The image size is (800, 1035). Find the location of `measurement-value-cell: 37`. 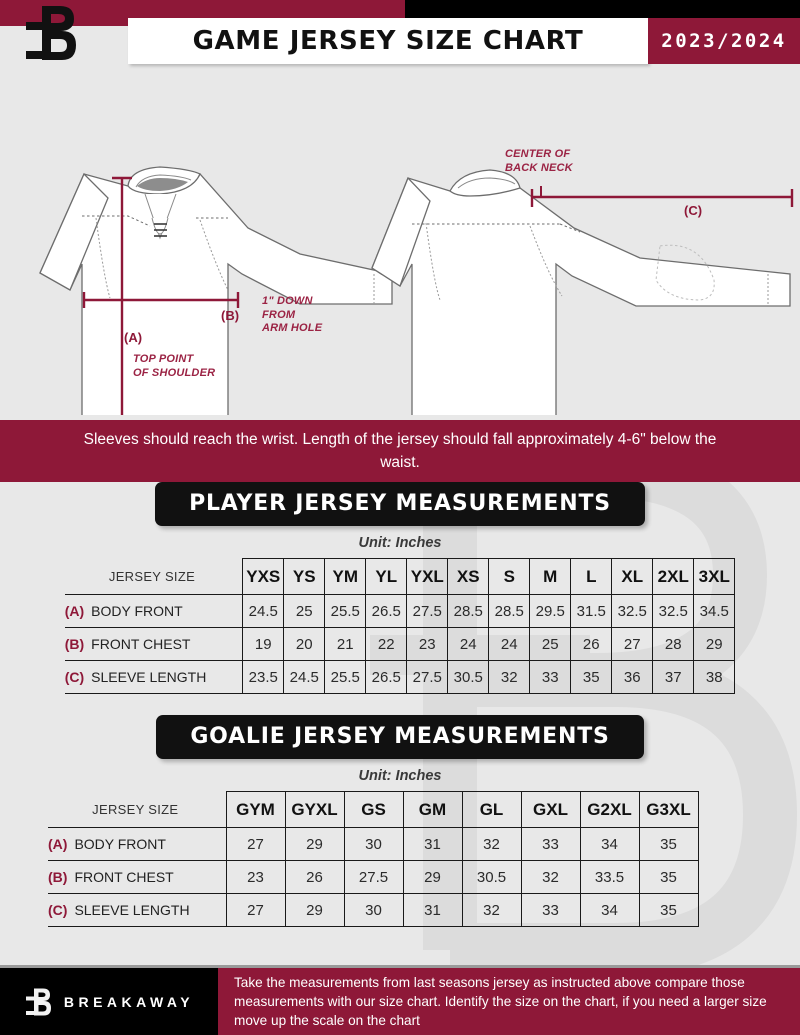

measurement-value-cell: 37 is located at coordinates (673, 677).